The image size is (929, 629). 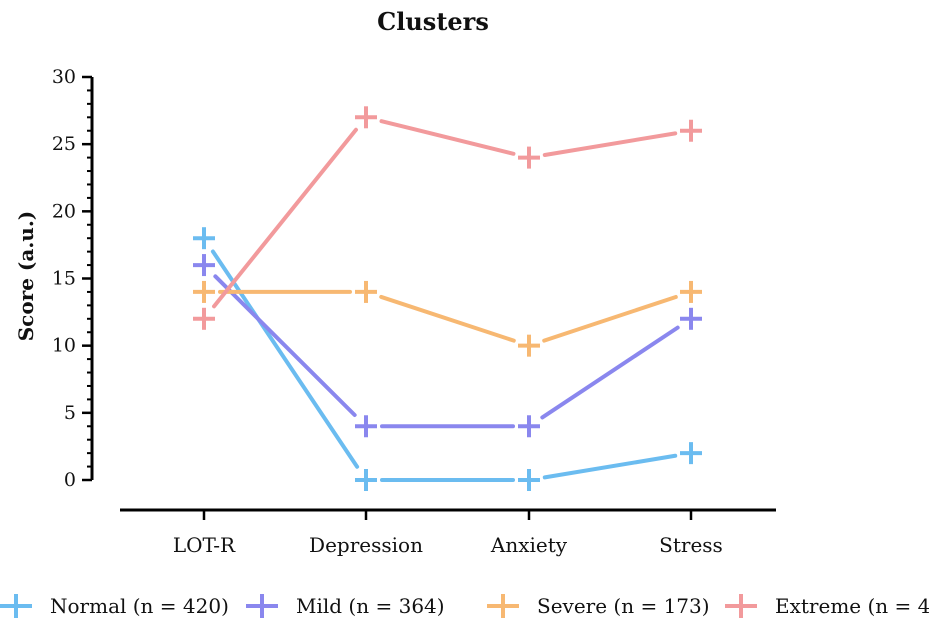 I want to click on y-tick-label: 5, so click(x=70, y=413).